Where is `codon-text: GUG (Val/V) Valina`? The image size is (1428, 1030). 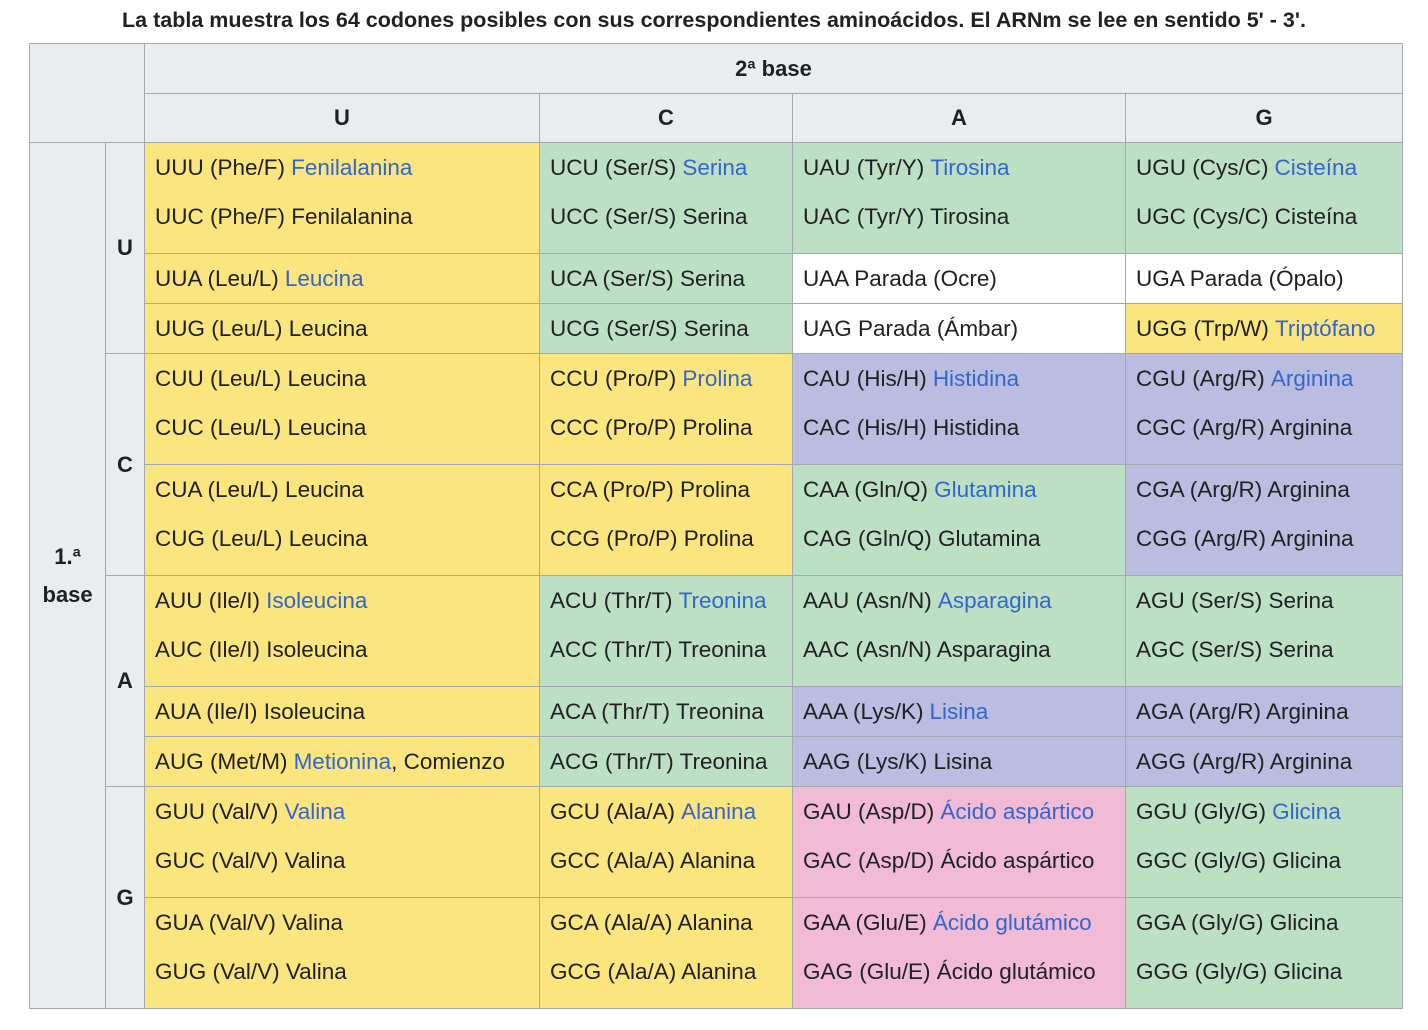
codon-text: GUG (Val/V) Valina is located at coordinates (251, 971).